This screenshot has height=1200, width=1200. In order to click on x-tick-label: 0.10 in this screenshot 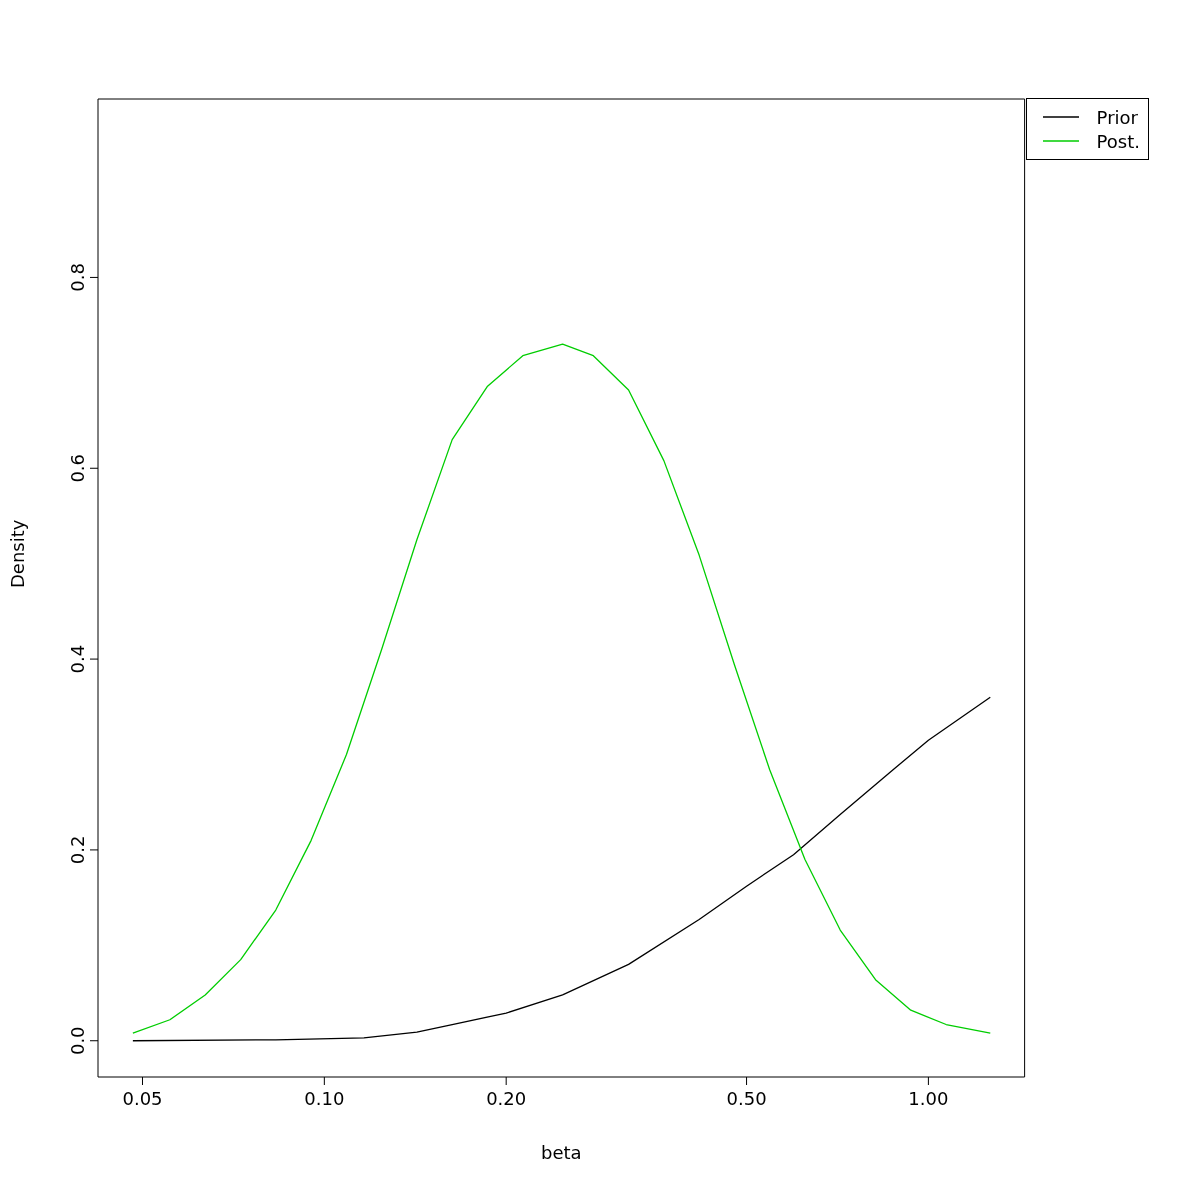, I will do `click(324, 1098)`.